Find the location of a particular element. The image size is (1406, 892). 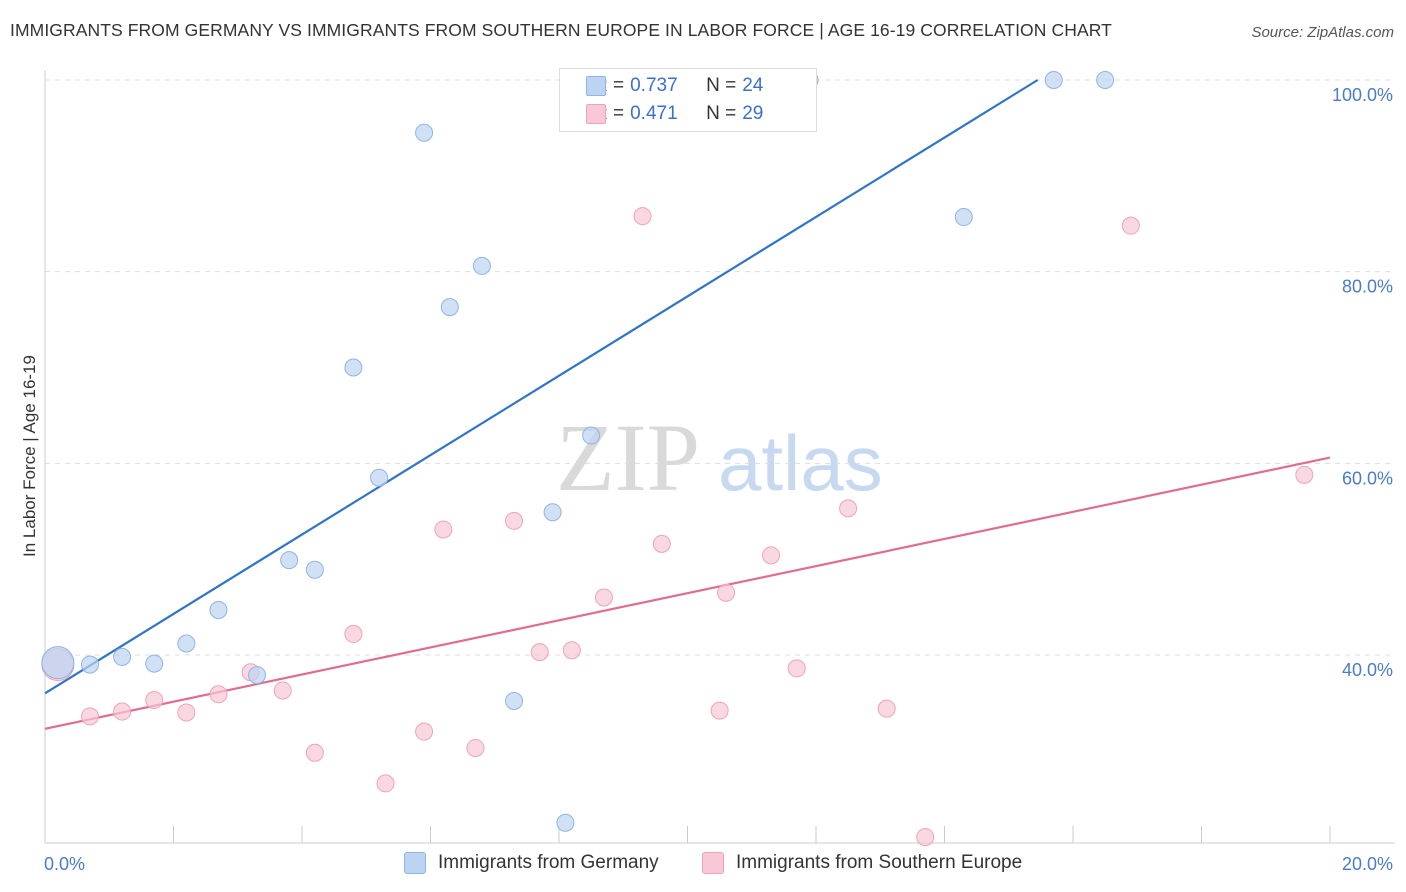

legend-row-germany: R = 0.737 N = 24 is located at coordinates (675, 86).